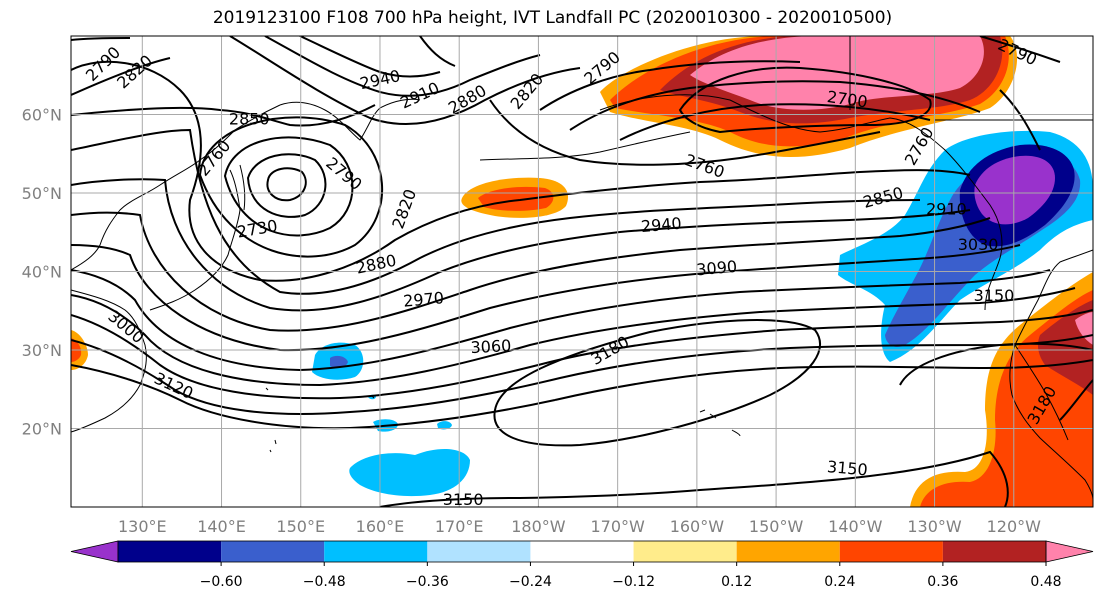 Image resolution: width=1105 pixels, height=601 pixels. What do you see at coordinates (934, 526) in the screenshot?
I see `lon-tick-label: 130°W` at bounding box center [934, 526].